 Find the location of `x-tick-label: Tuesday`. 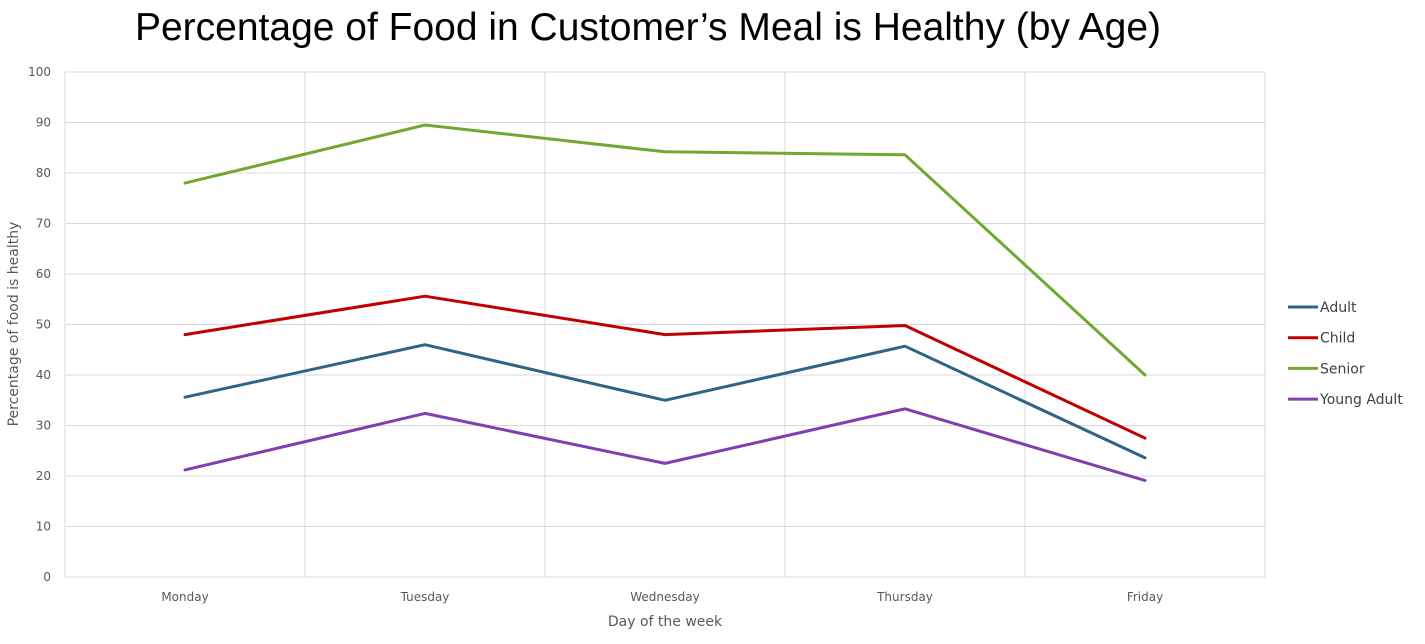

x-tick-label: Tuesday is located at coordinates (425, 597).